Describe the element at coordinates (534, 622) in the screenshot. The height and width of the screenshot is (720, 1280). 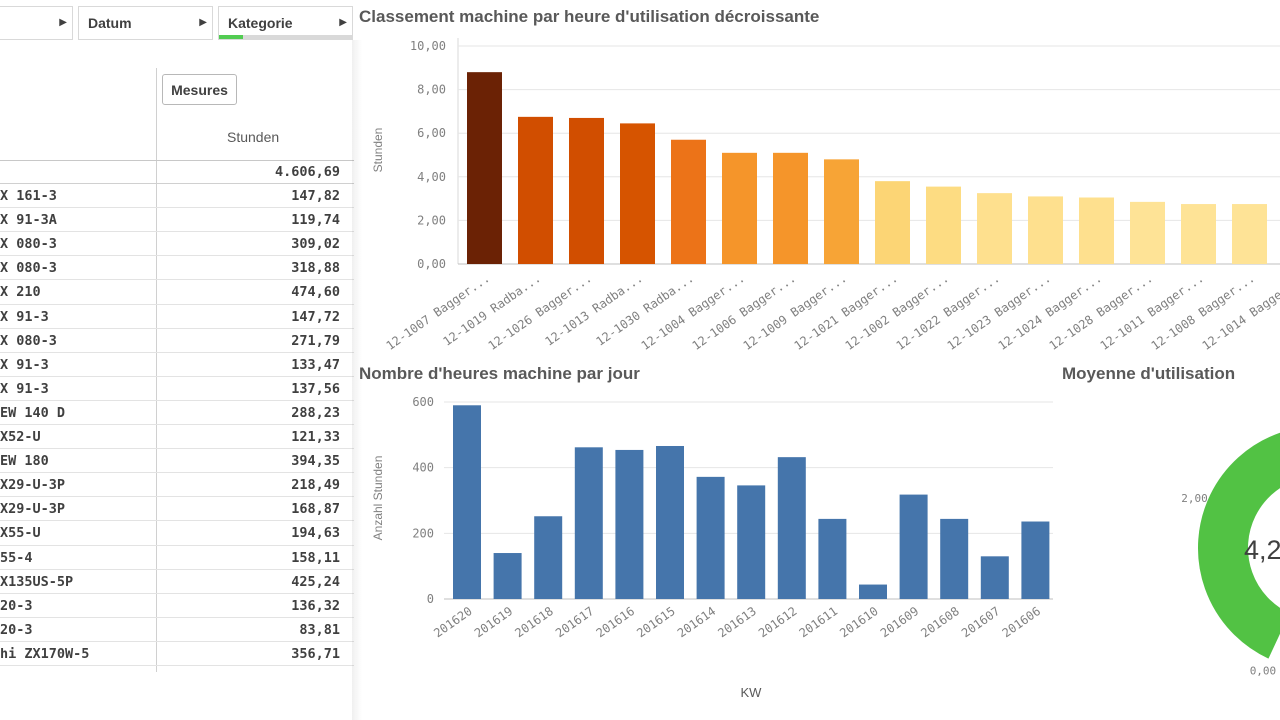
I see `x-tick-label: 201618` at that location.